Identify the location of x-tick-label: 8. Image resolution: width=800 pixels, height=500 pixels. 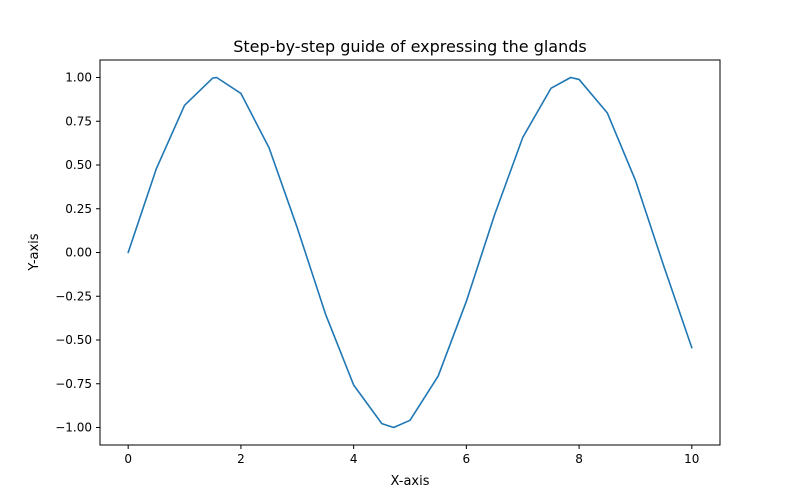
(579, 459).